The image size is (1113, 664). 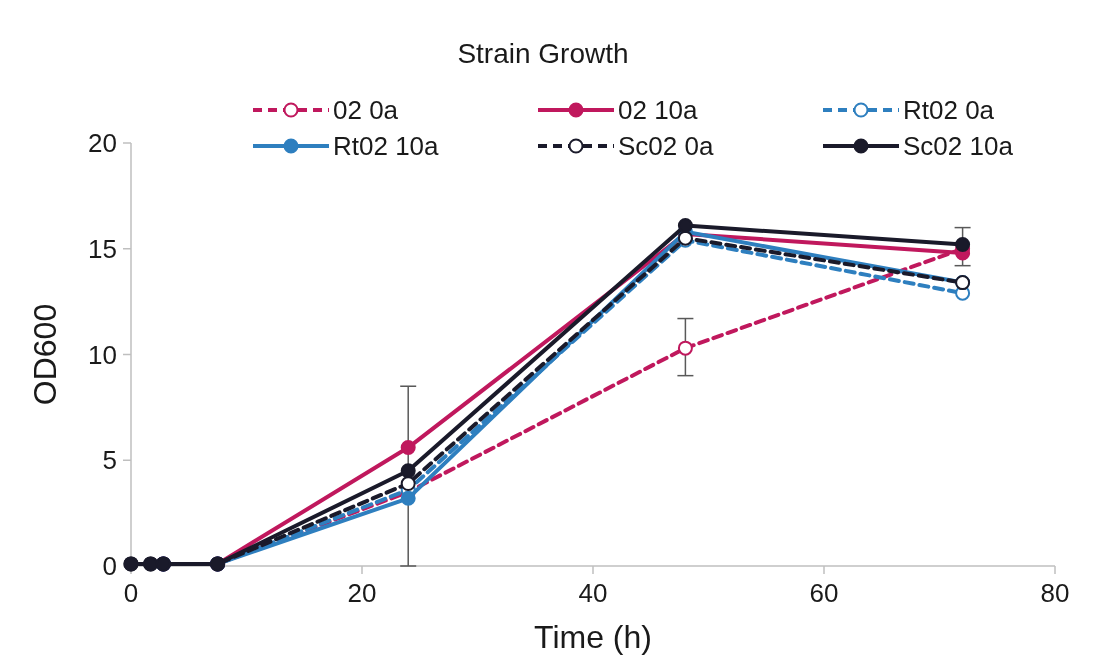 What do you see at coordinates (102, 143) in the screenshot?
I see `y-tick-label: 20` at bounding box center [102, 143].